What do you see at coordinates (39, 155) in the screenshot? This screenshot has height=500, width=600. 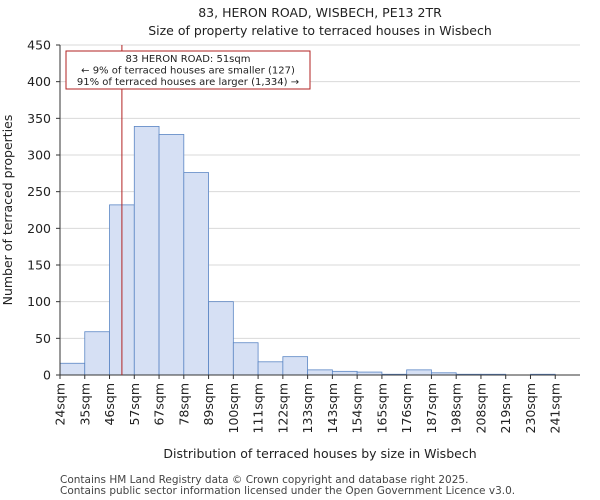 I see `y-tick-label: 300` at bounding box center [39, 155].